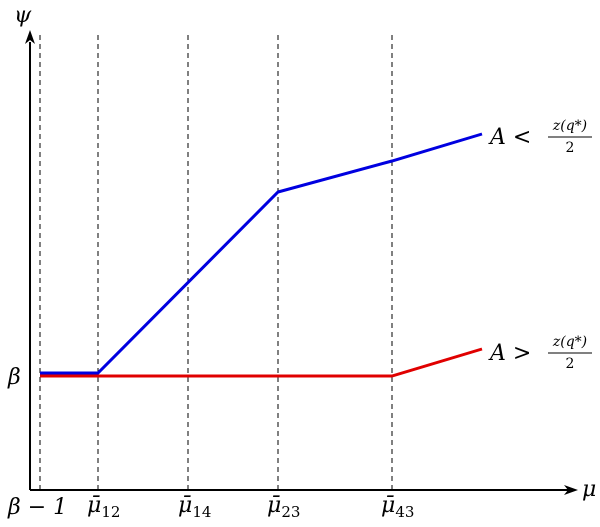 This screenshot has width=600, height=527. What do you see at coordinates (509, 137) in the screenshot?
I see `blue-label-lhs: A <` at bounding box center [509, 137].